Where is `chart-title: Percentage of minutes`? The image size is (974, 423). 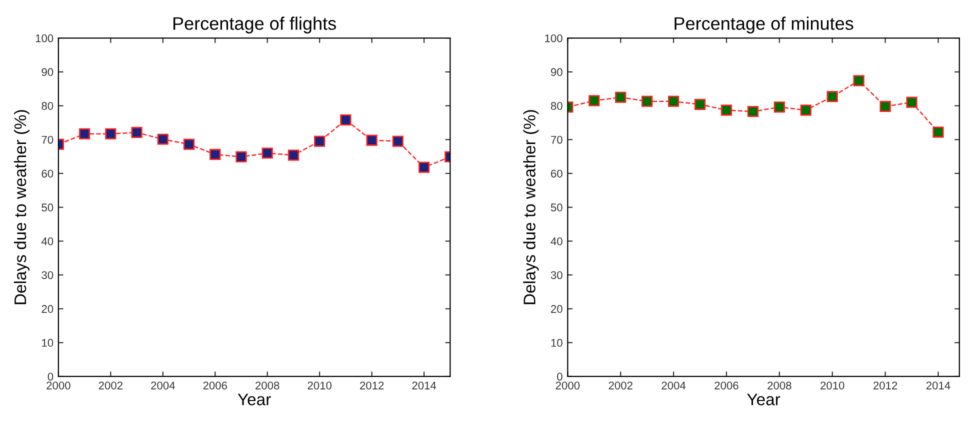 chart-title: Percentage of minutes is located at coordinates (764, 25).